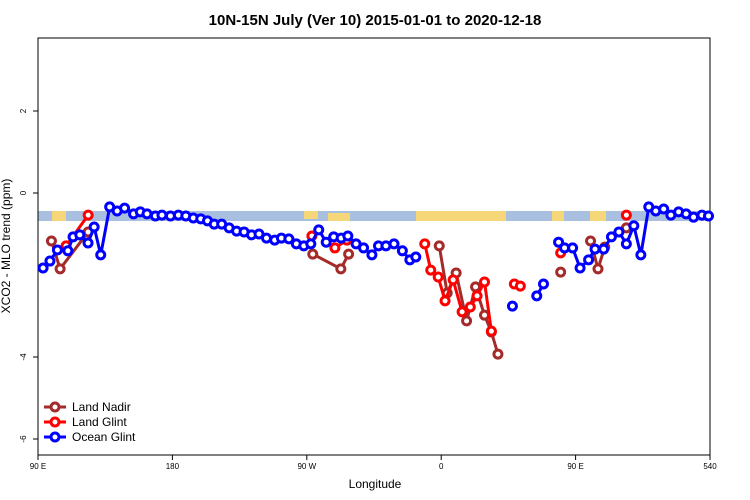 The image size is (750, 500). Describe the element at coordinates (23, 439) in the screenshot. I see `y-tick-label: -6` at that location.